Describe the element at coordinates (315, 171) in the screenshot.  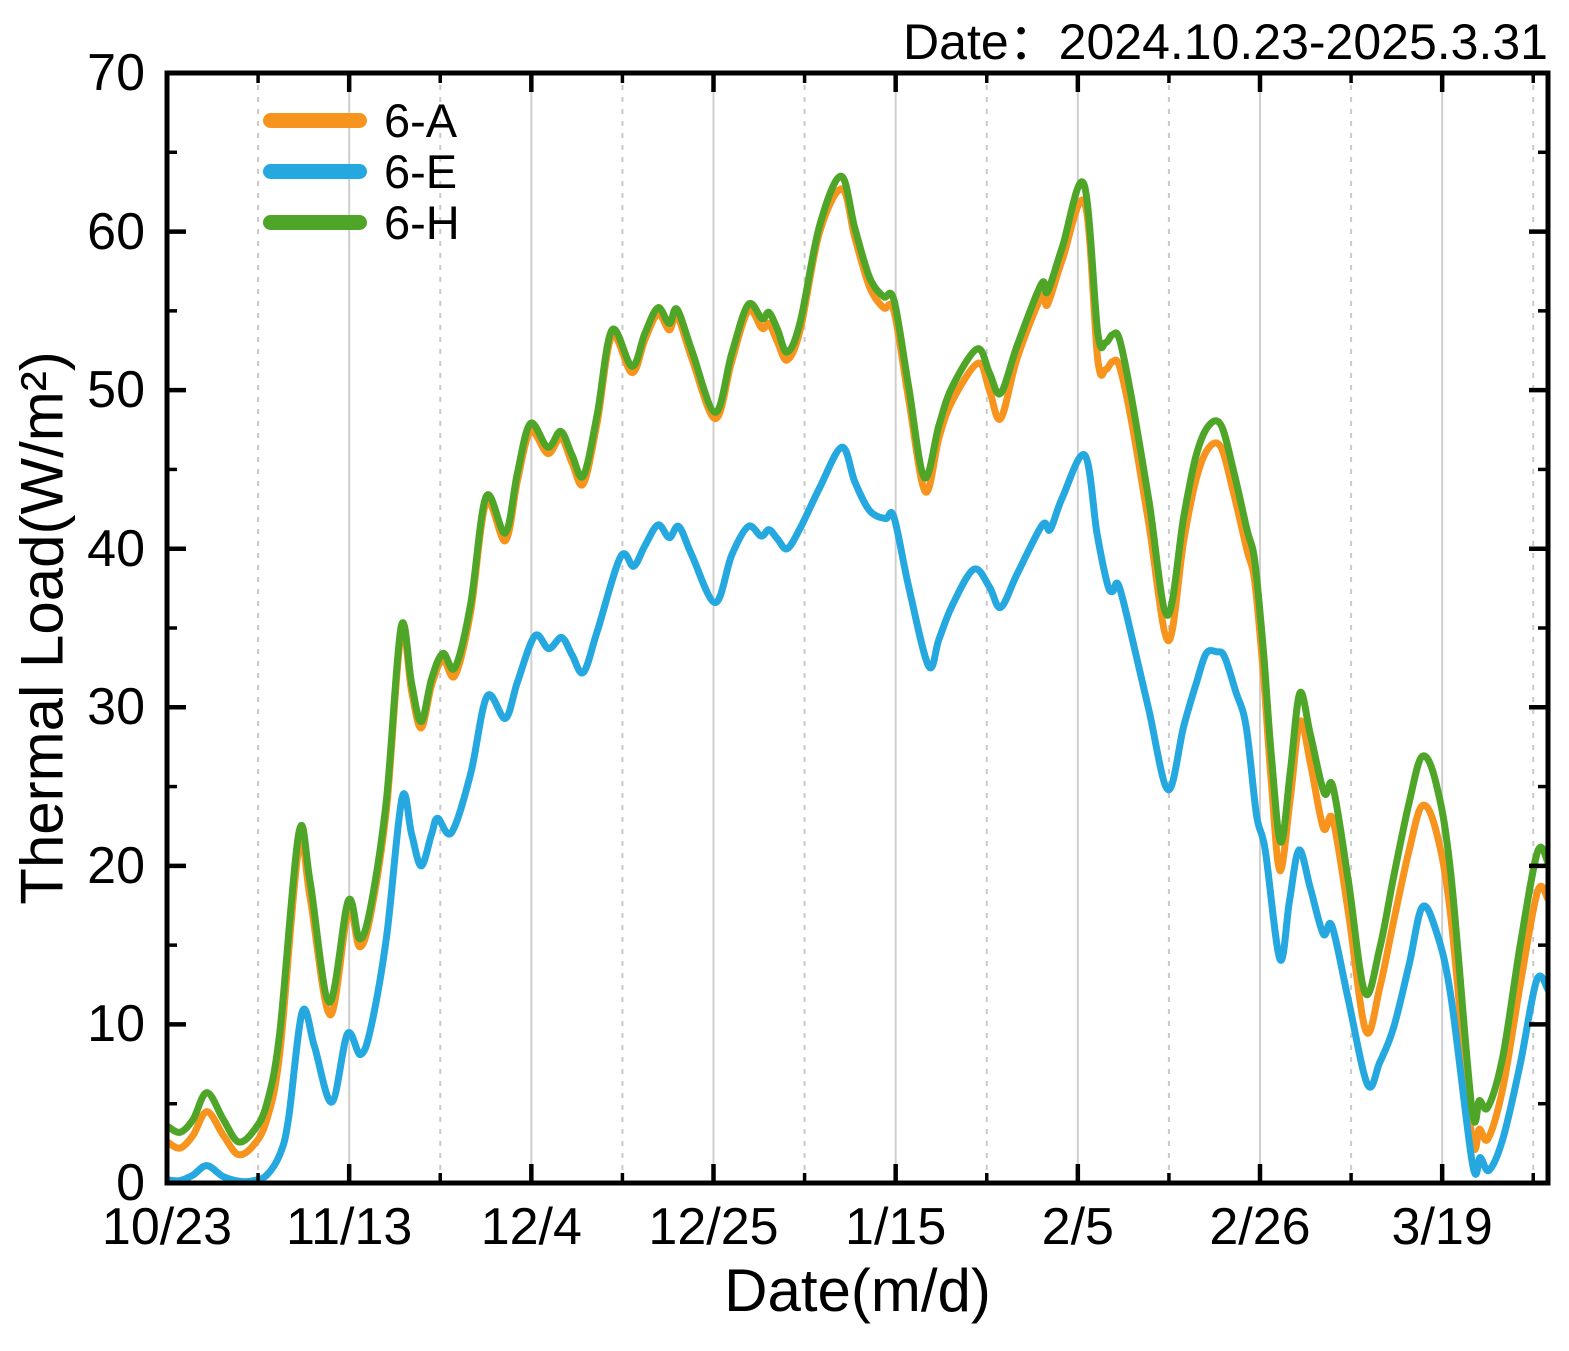
I see `legend-swatch-6-E` at that location.